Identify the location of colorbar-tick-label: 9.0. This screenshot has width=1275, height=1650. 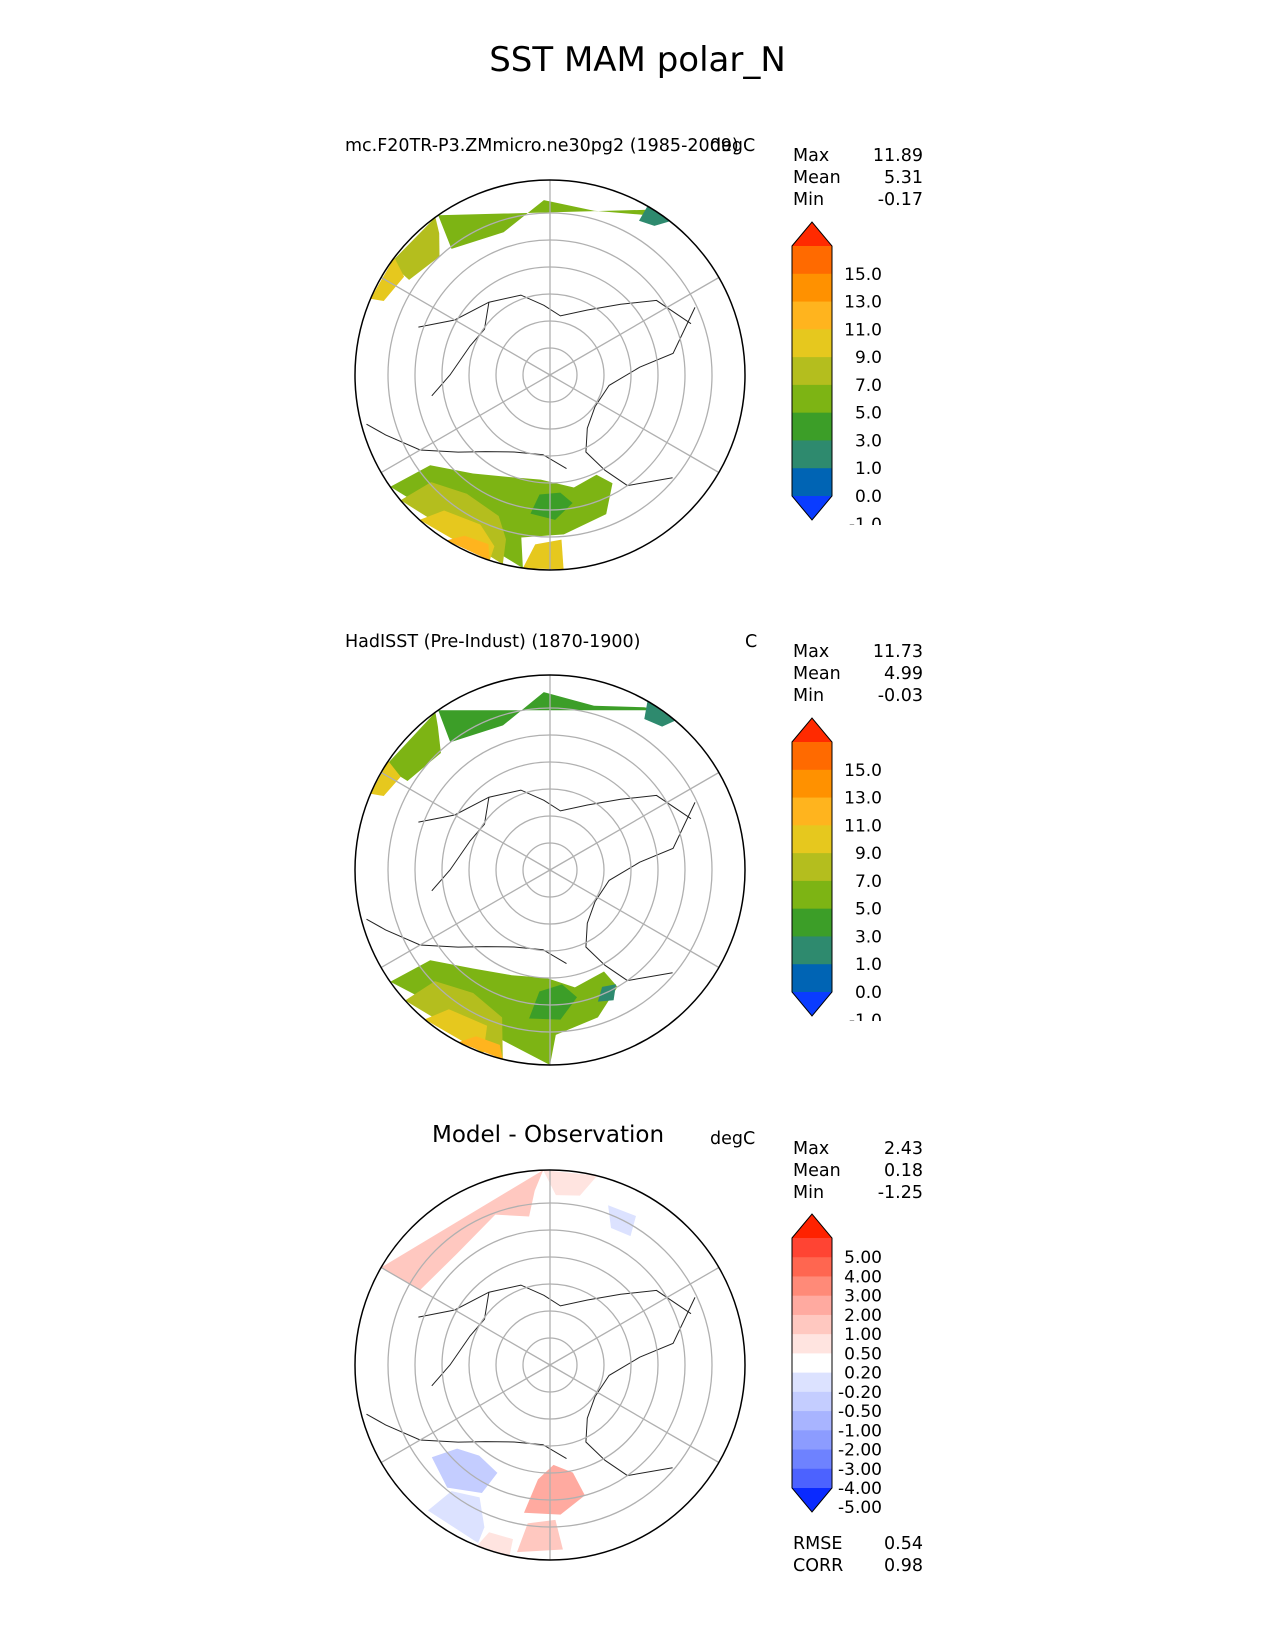
(868, 358).